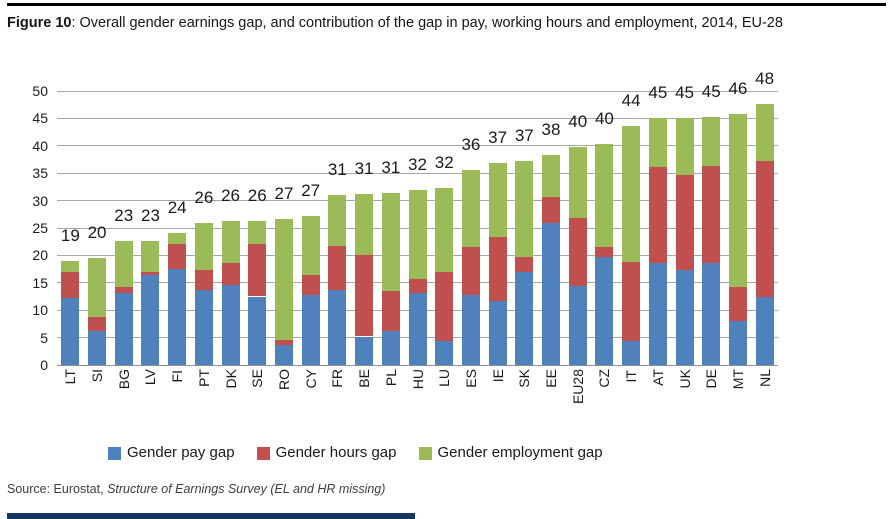  I want to click on cropped-next-section-rule, so click(211, 516).